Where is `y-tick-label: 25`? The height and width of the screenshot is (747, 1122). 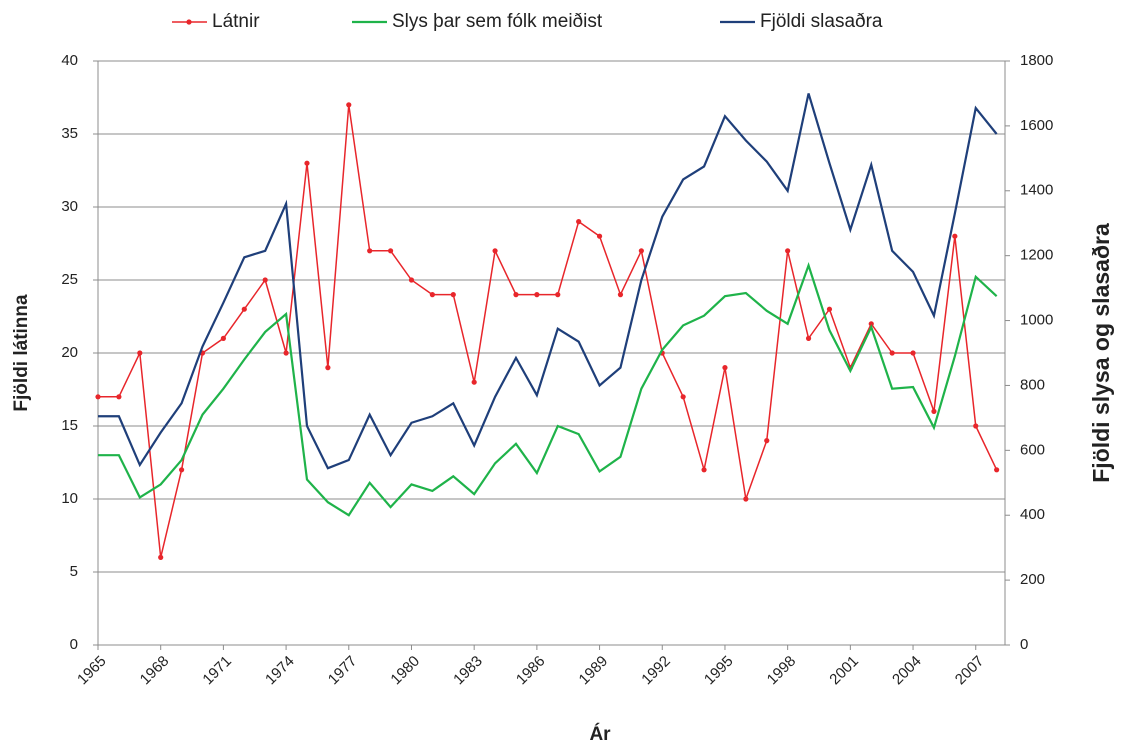 y-tick-label: 25 is located at coordinates (69, 279).